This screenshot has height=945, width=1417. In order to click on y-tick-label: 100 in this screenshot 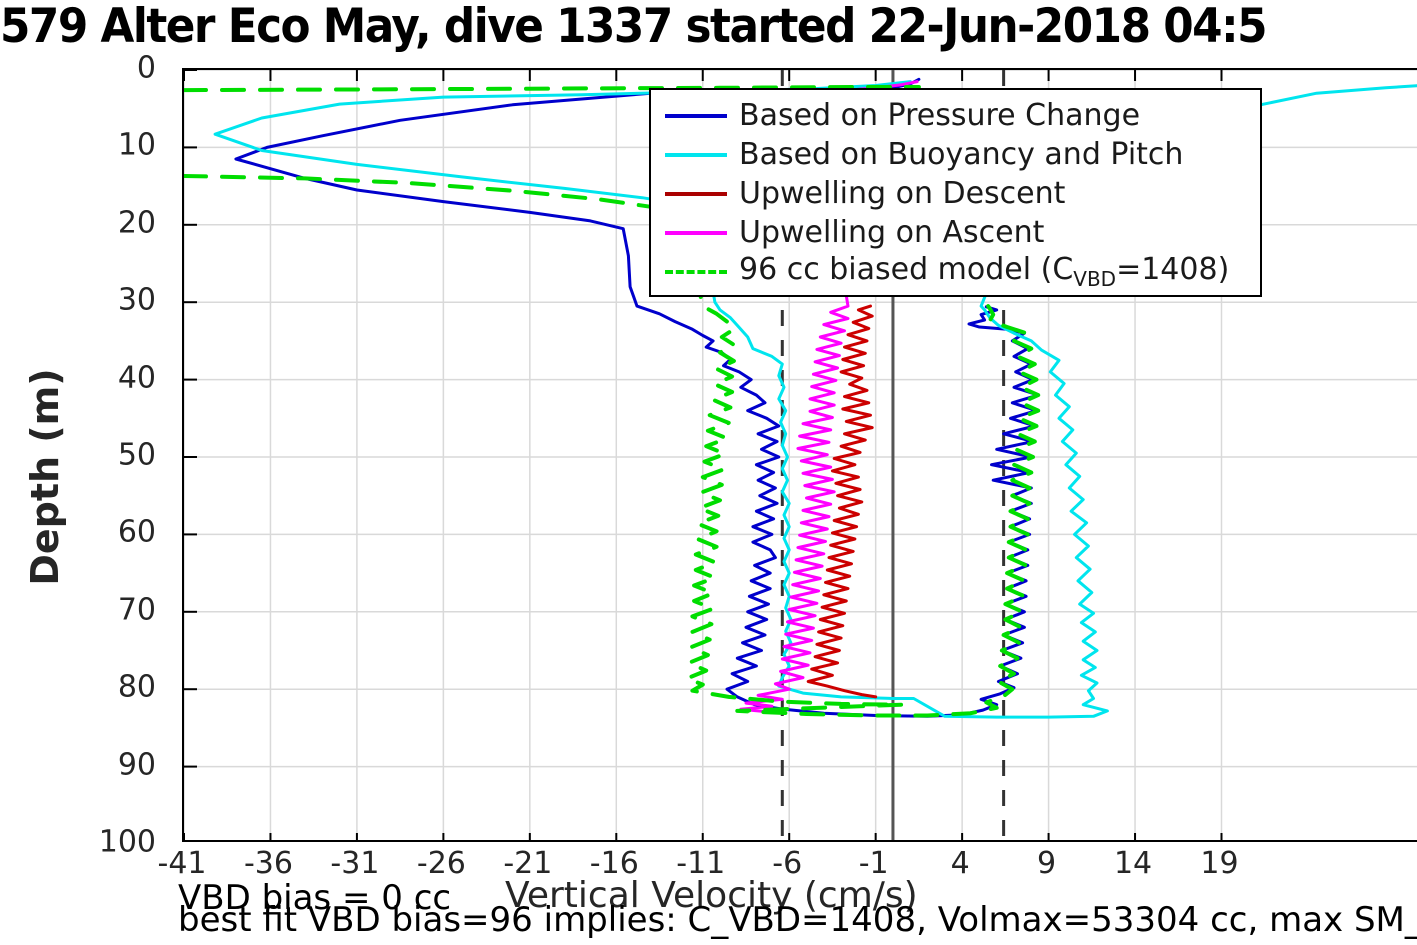, I will do `click(127, 842)`.